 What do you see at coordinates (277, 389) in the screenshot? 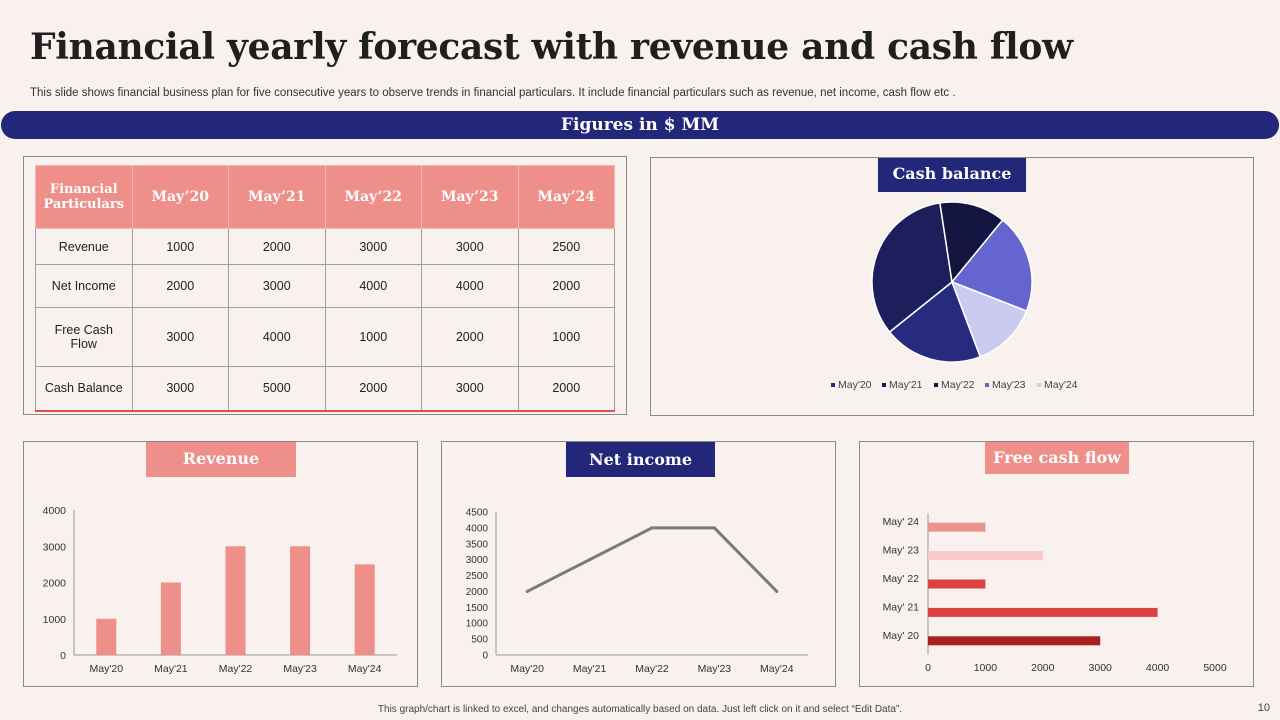
I see `table-cell: 5000` at bounding box center [277, 389].